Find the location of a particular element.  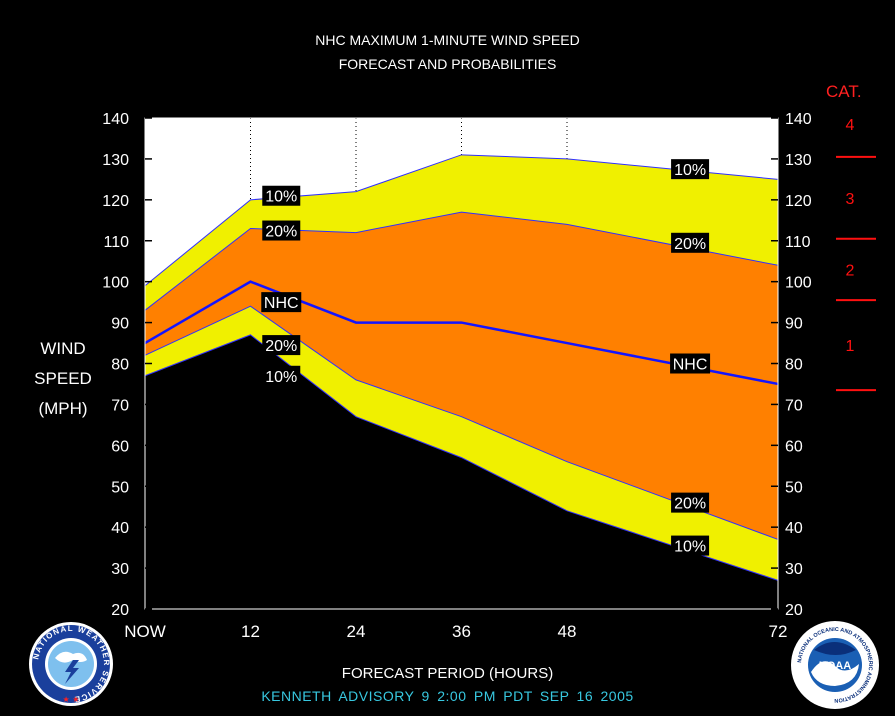

y-tick-label-left: 110 is located at coordinates (116, 242).